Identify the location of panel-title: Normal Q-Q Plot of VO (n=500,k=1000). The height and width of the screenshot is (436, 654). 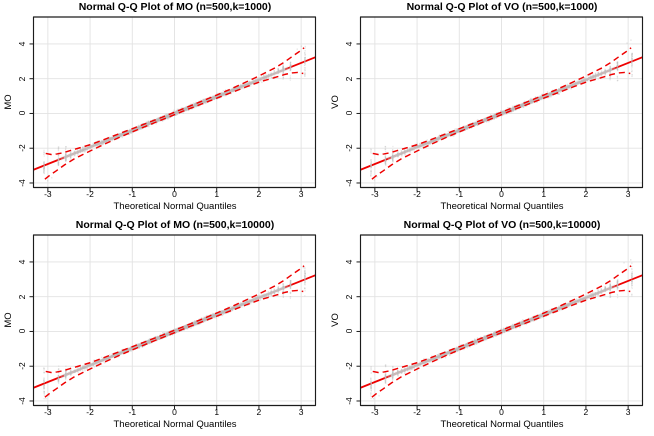
(502, 7).